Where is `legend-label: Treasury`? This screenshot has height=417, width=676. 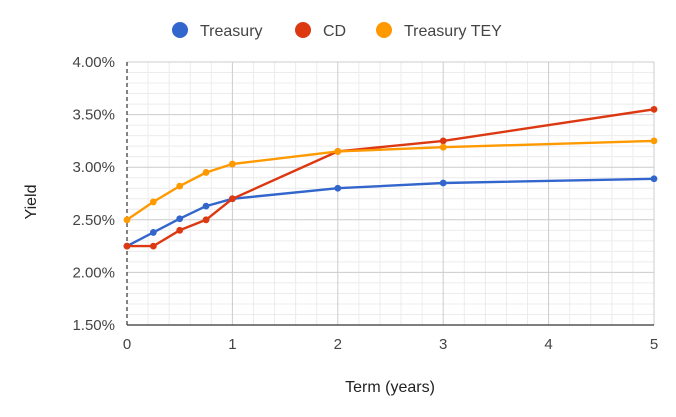 legend-label: Treasury is located at coordinates (231, 31).